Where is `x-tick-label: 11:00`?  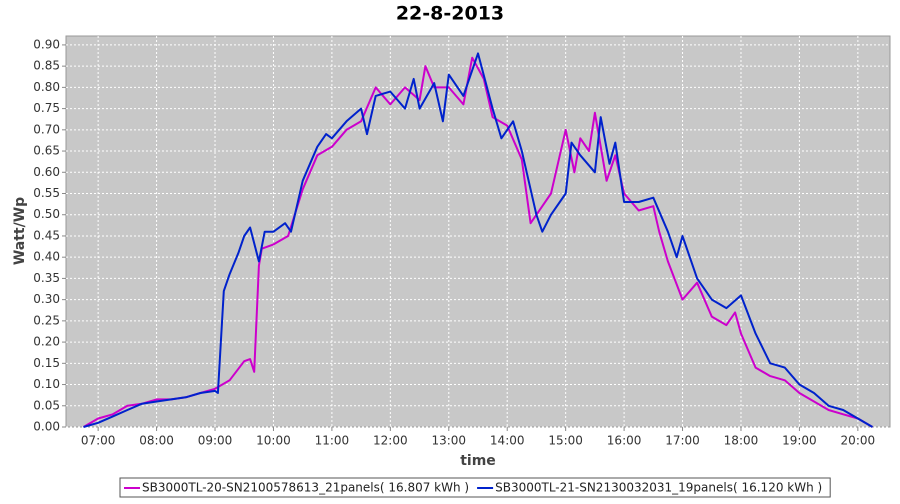
x-tick-label: 11:00 is located at coordinates (332, 441).